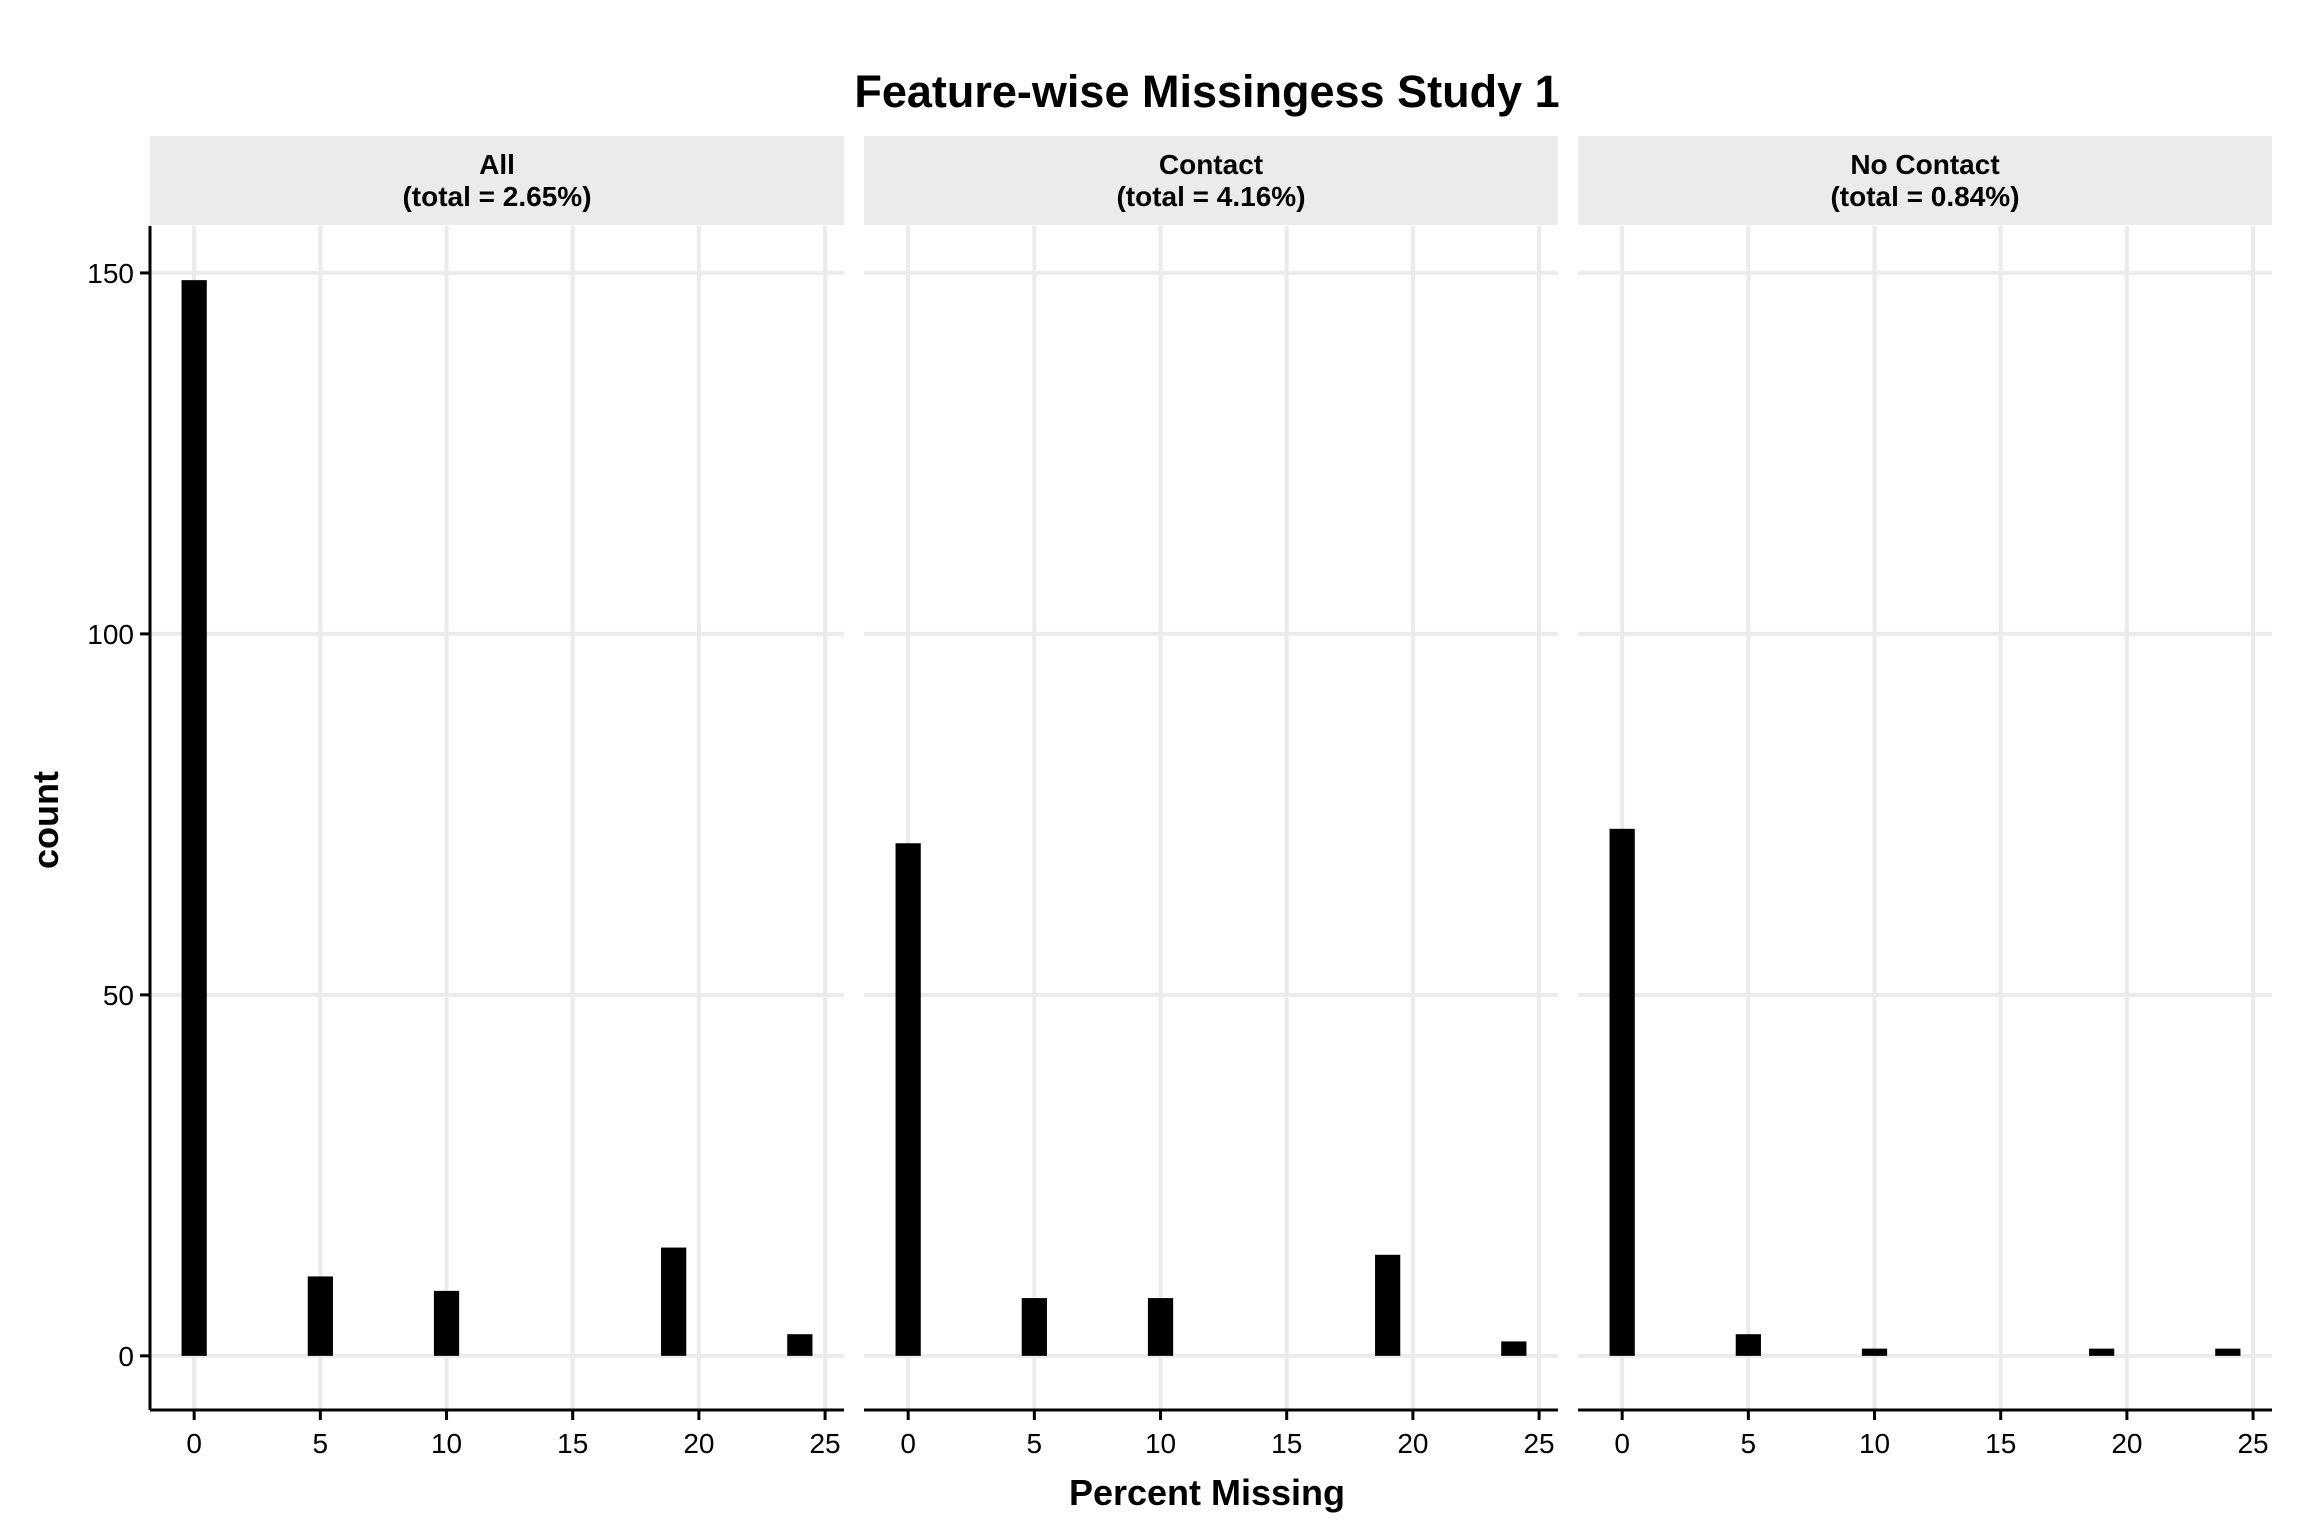 This screenshot has width=2304, height=1536. I want to click on facet-label: All, so click(497, 164).